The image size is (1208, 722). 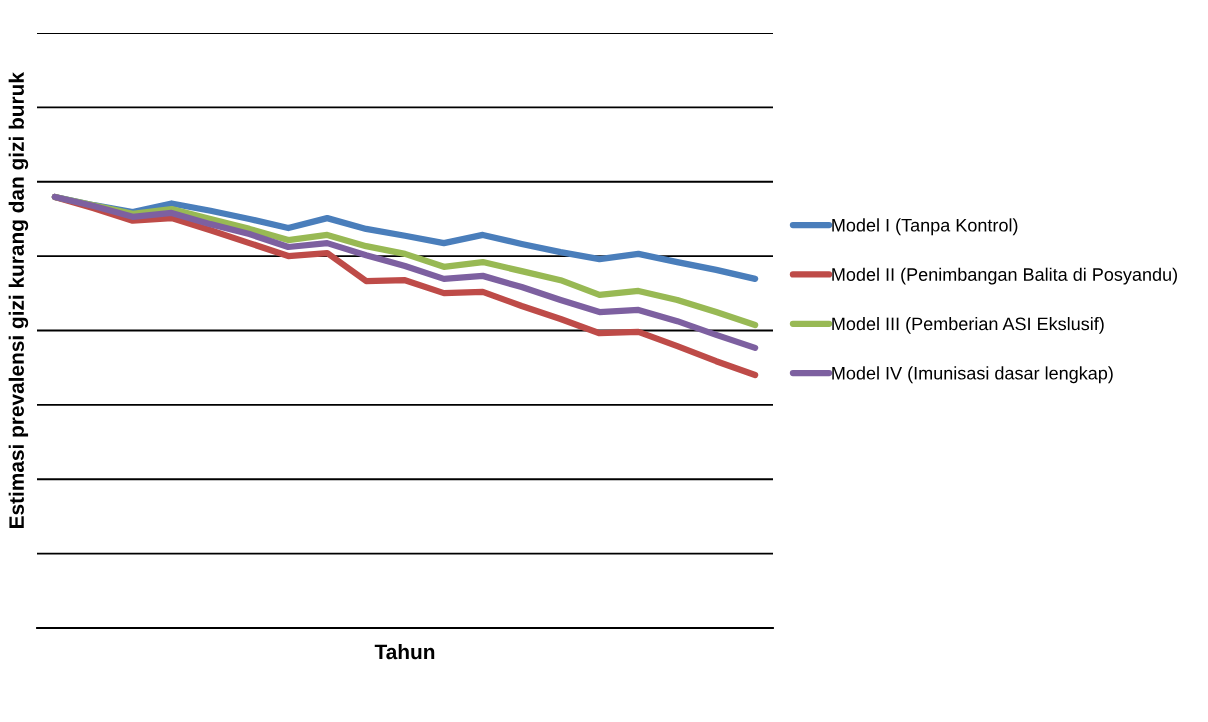 I want to click on legend-label: Model I (Tanpa Kontrol), so click(x=925, y=227).